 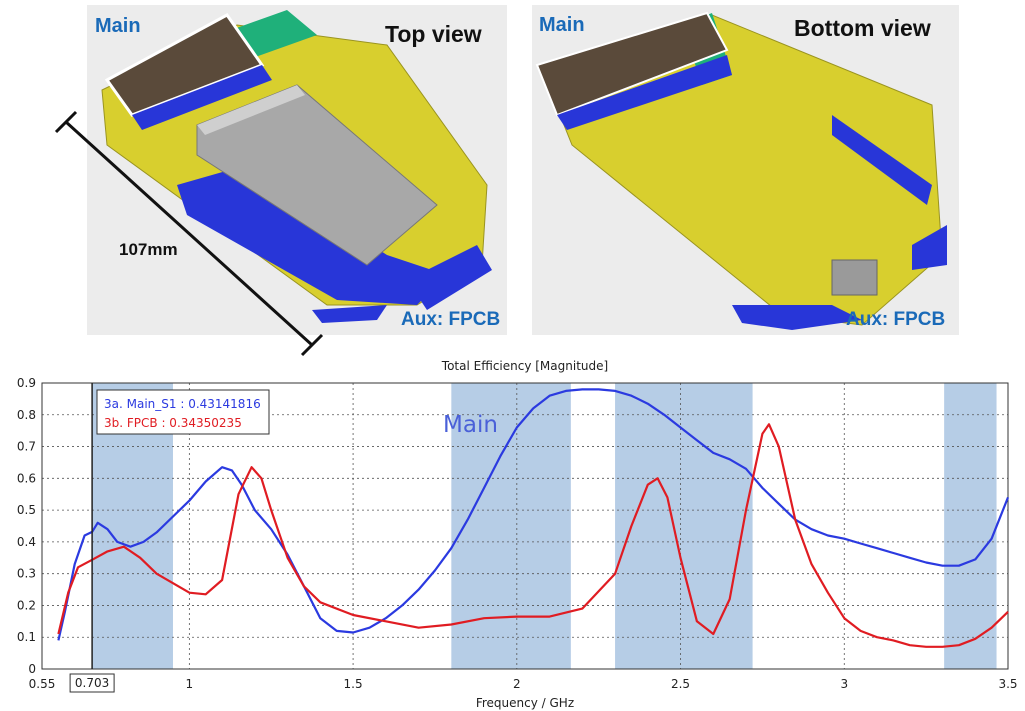 What do you see at coordinates (517, 684) in the screenshot?
I see `x-tick-label: 2` at bounding box center [517, 684].